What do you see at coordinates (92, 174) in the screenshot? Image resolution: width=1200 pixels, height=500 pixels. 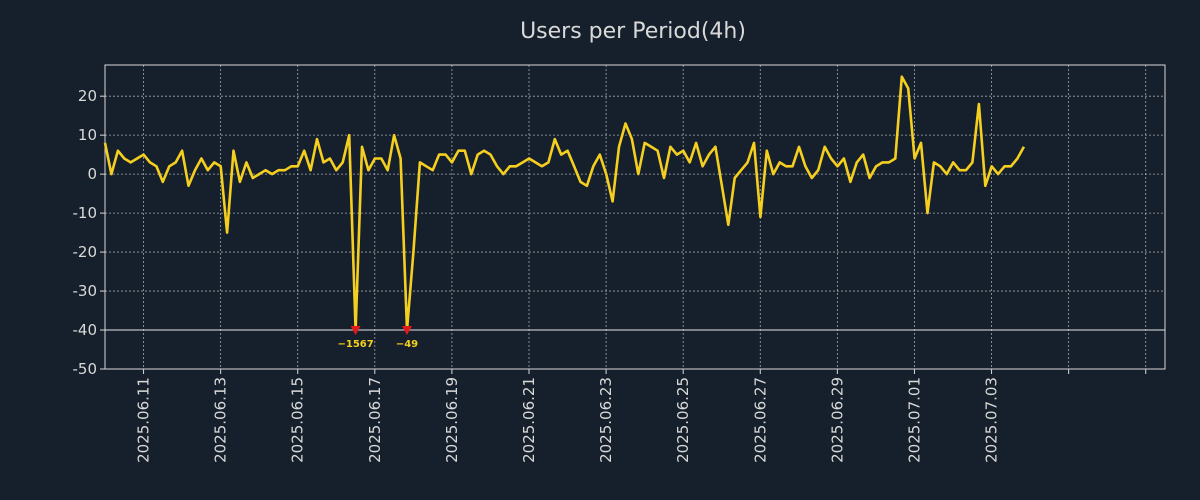 I see `y-tick-label: 0` at bounding box center [92, 174].